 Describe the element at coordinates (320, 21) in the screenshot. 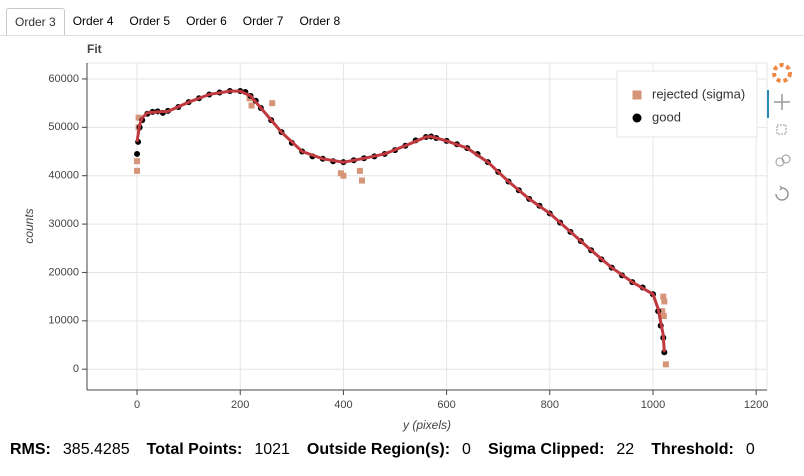

I see `tab: Order 8` at that location.